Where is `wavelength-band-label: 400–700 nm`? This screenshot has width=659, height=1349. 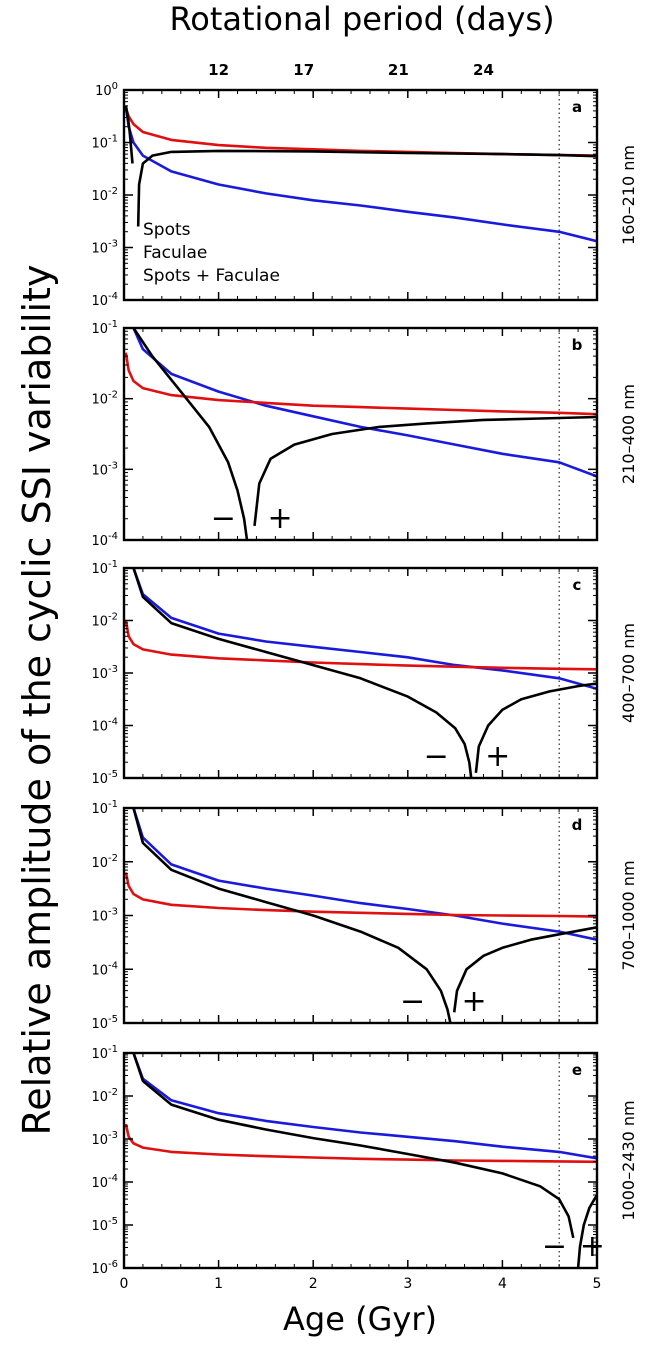
wavelength-band-label: 400–700 nm is located at coordinates (628, 673).